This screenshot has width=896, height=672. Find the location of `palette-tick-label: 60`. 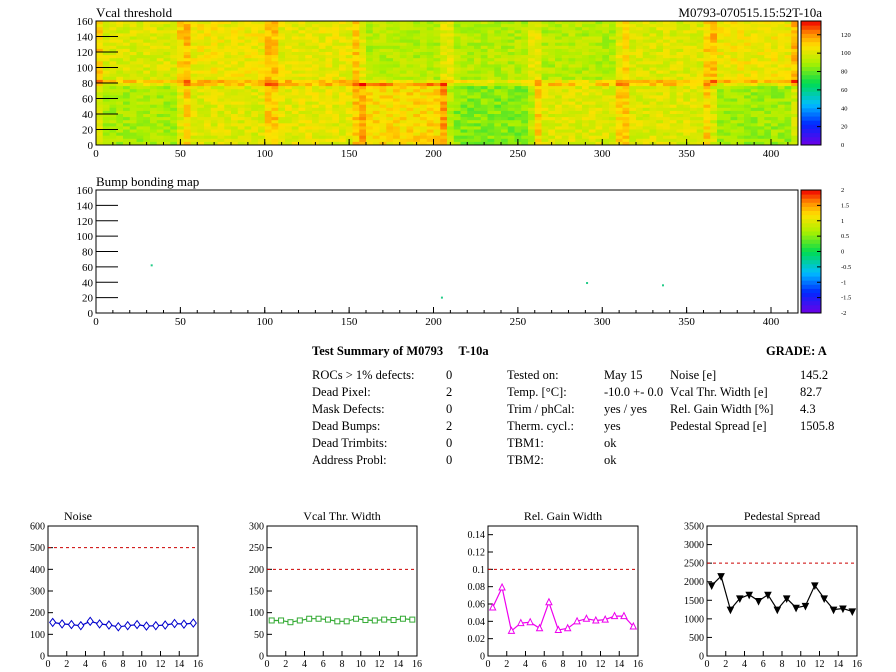

palette-tick-label: 60 is located at coordinates (844, 90).